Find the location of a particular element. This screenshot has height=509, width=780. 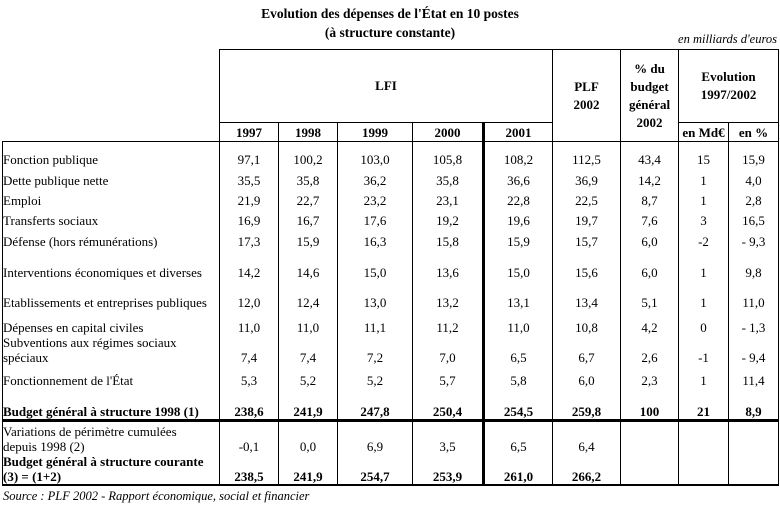

cell-value: 23,1 is located at coordinates (448, 197).